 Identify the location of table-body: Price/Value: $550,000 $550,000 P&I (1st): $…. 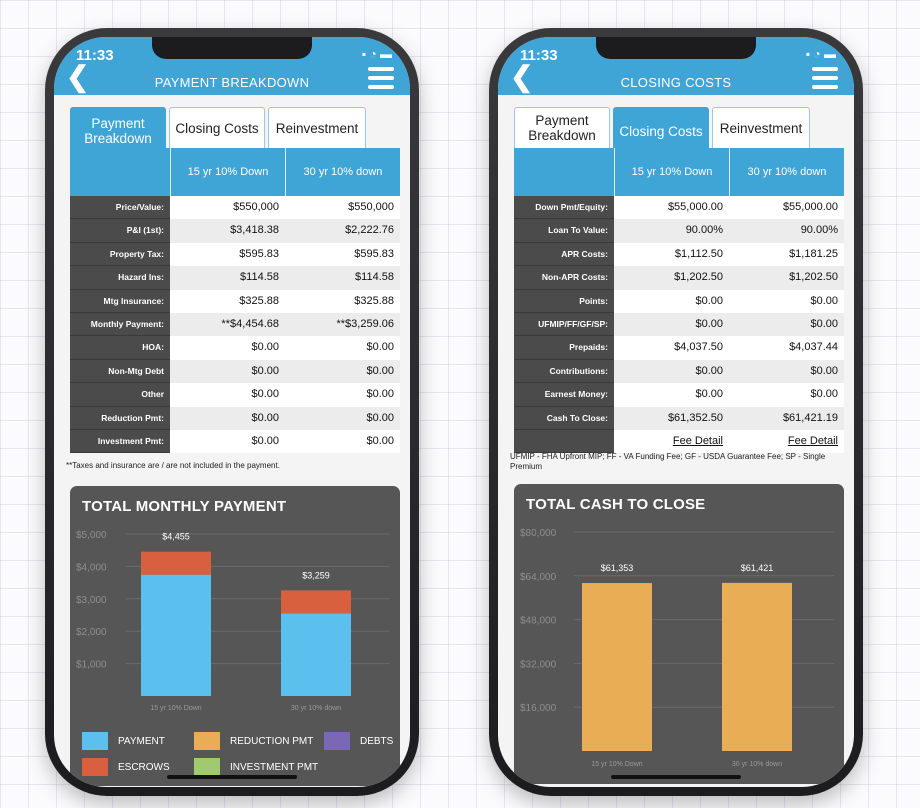
(235, 325).